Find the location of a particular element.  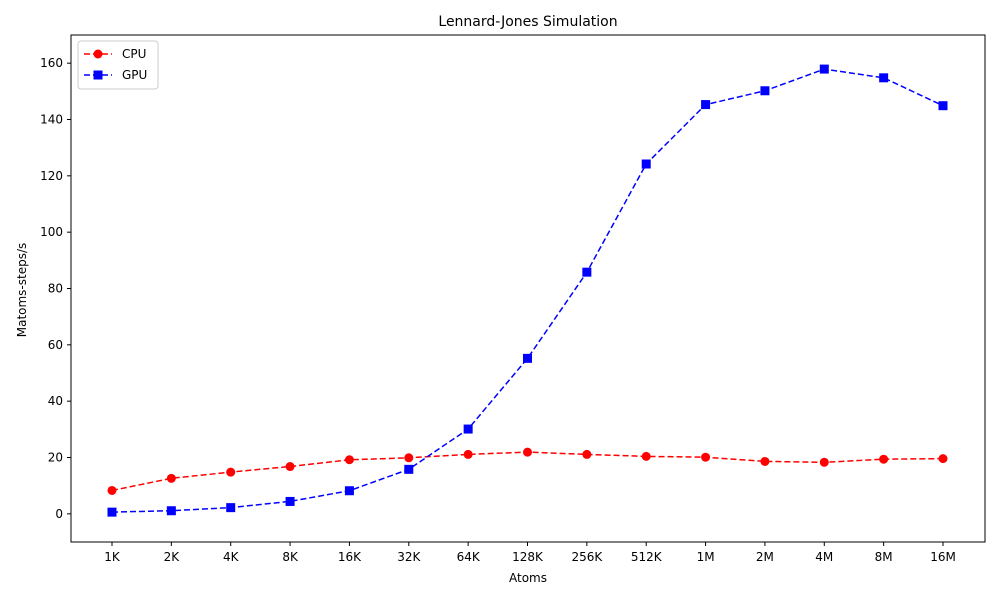

x-tick-label: 1M is located at coordinates (706, 557).